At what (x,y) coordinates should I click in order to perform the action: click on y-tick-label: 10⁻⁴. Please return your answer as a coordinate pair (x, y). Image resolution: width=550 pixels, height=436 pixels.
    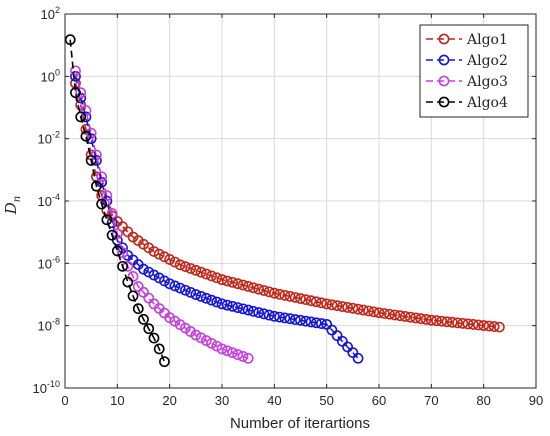
    Looking at the image, I should click on (49, 200).